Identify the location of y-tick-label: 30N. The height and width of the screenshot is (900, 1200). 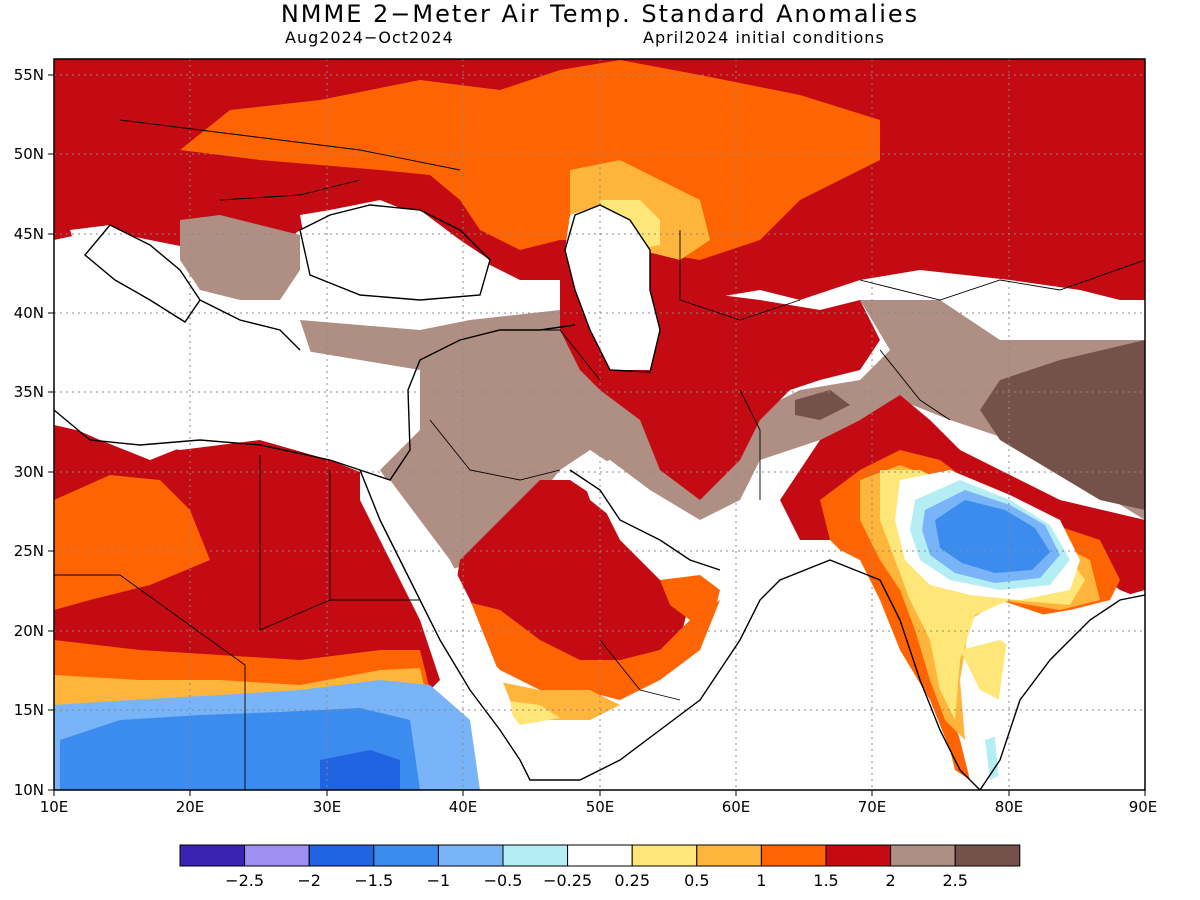
(29, 472).